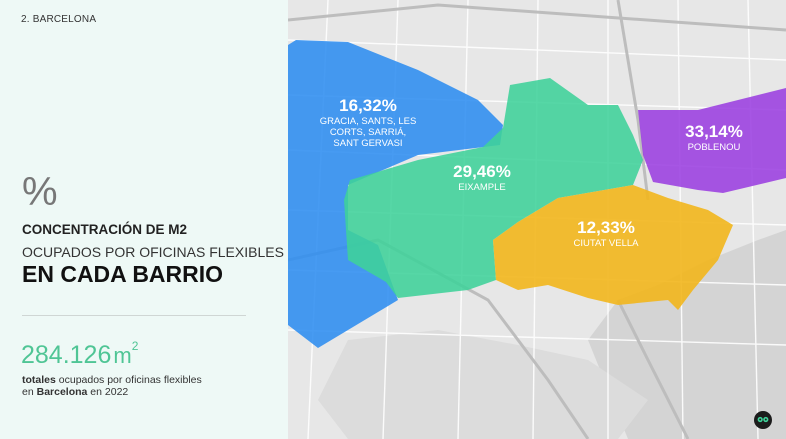 Image resolution: width=786 pixels, height=439 pixels. I want to click on district-poblenou, so click(712, 140).